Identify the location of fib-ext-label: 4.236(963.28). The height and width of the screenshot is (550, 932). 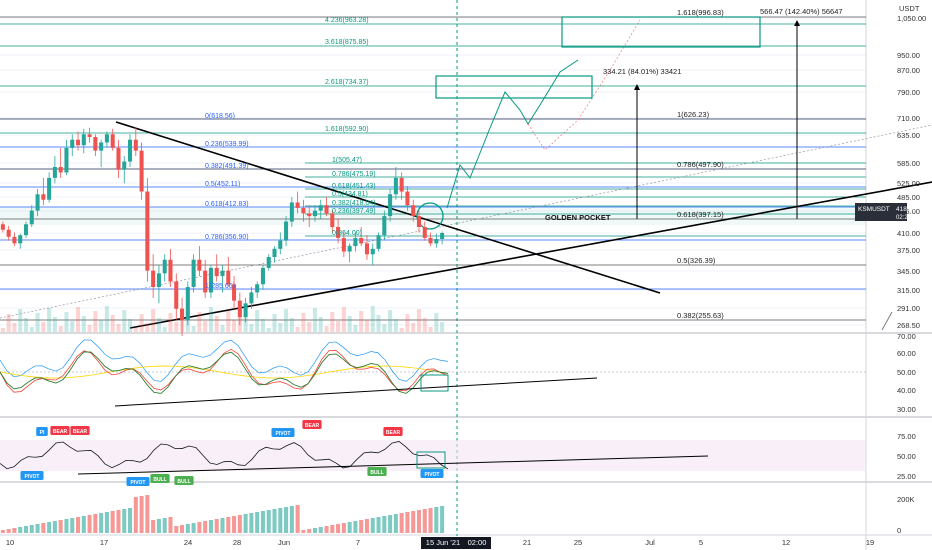
(347, 20).